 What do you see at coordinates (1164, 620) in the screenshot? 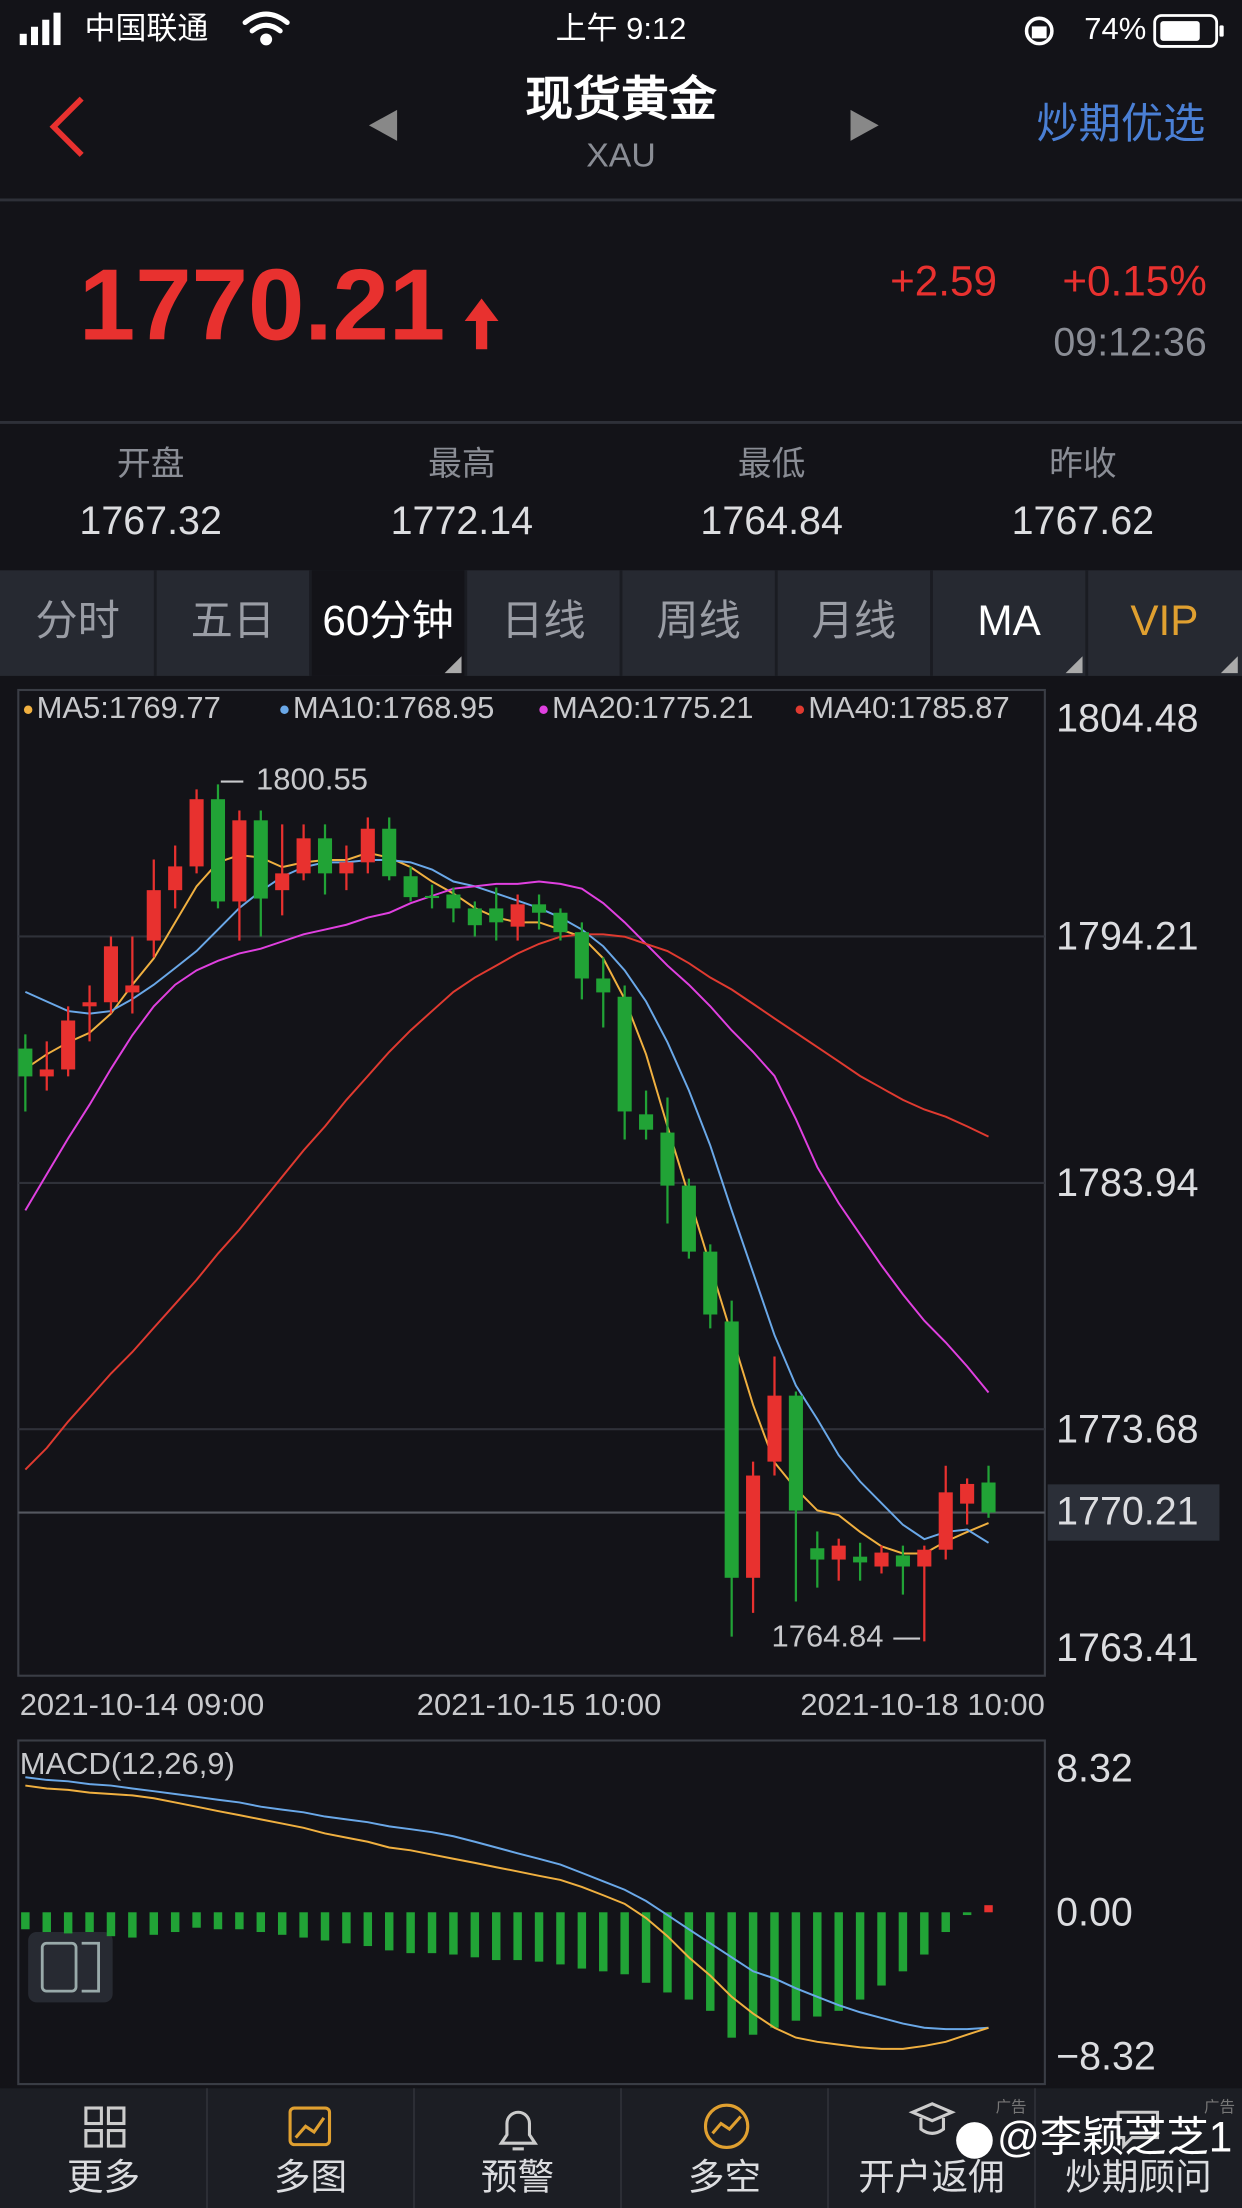
I see `tab: VIP` at bounding box center [1164, 620].